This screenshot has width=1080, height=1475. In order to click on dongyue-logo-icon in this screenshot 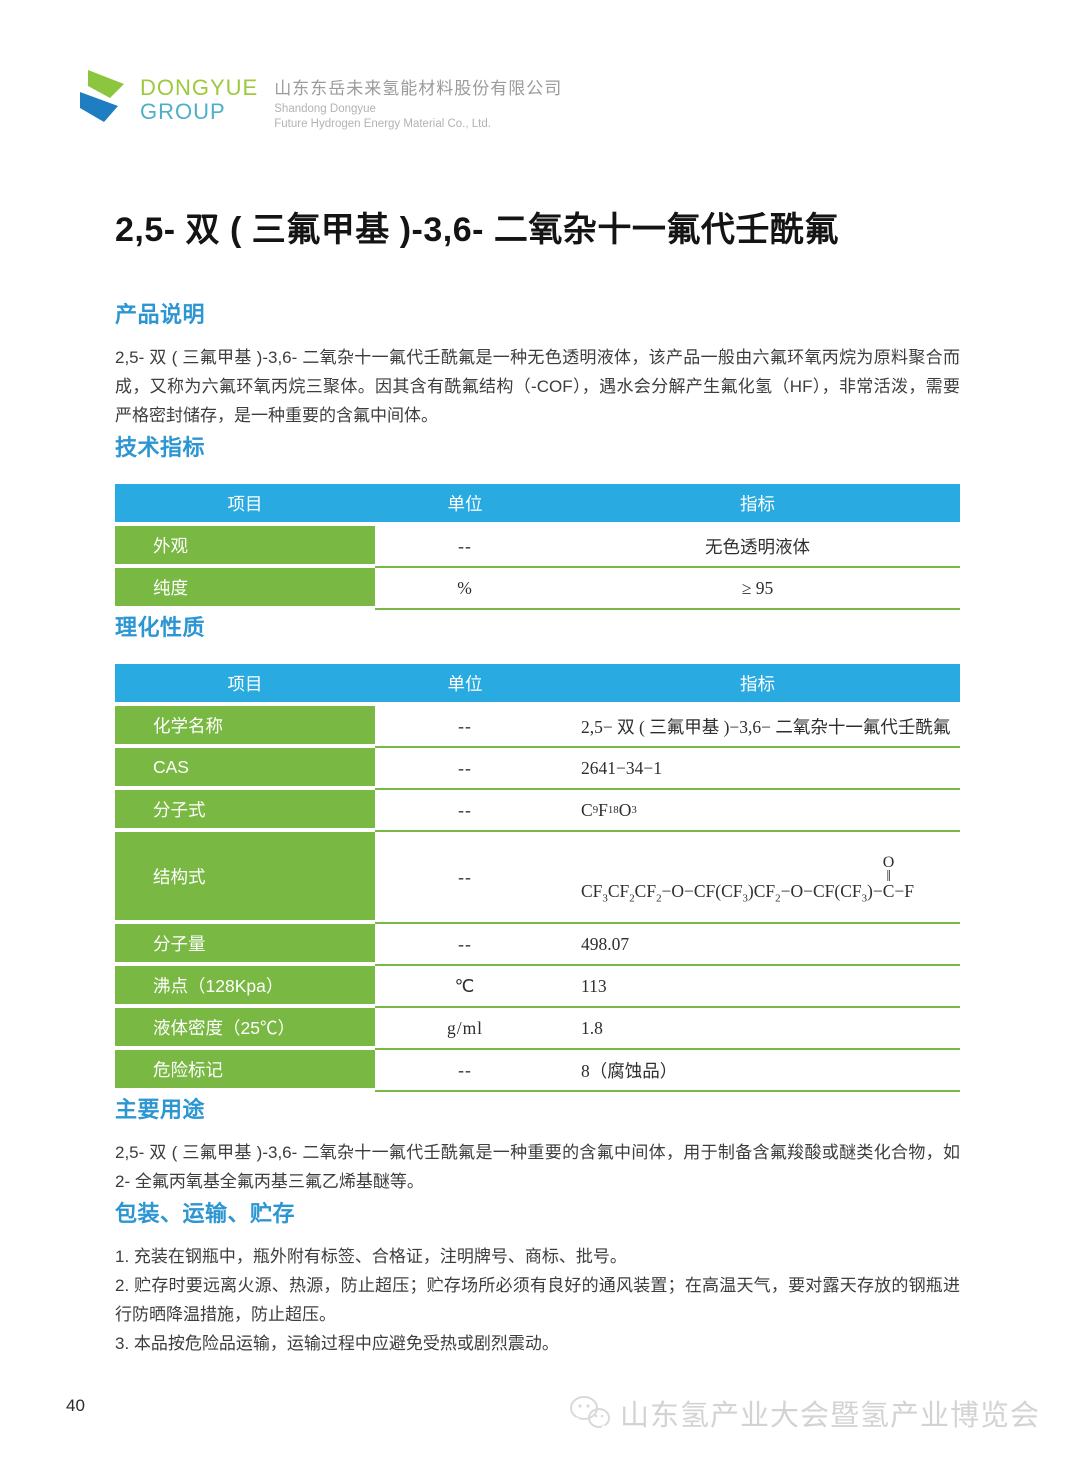, I will do `click(102, 96)`.